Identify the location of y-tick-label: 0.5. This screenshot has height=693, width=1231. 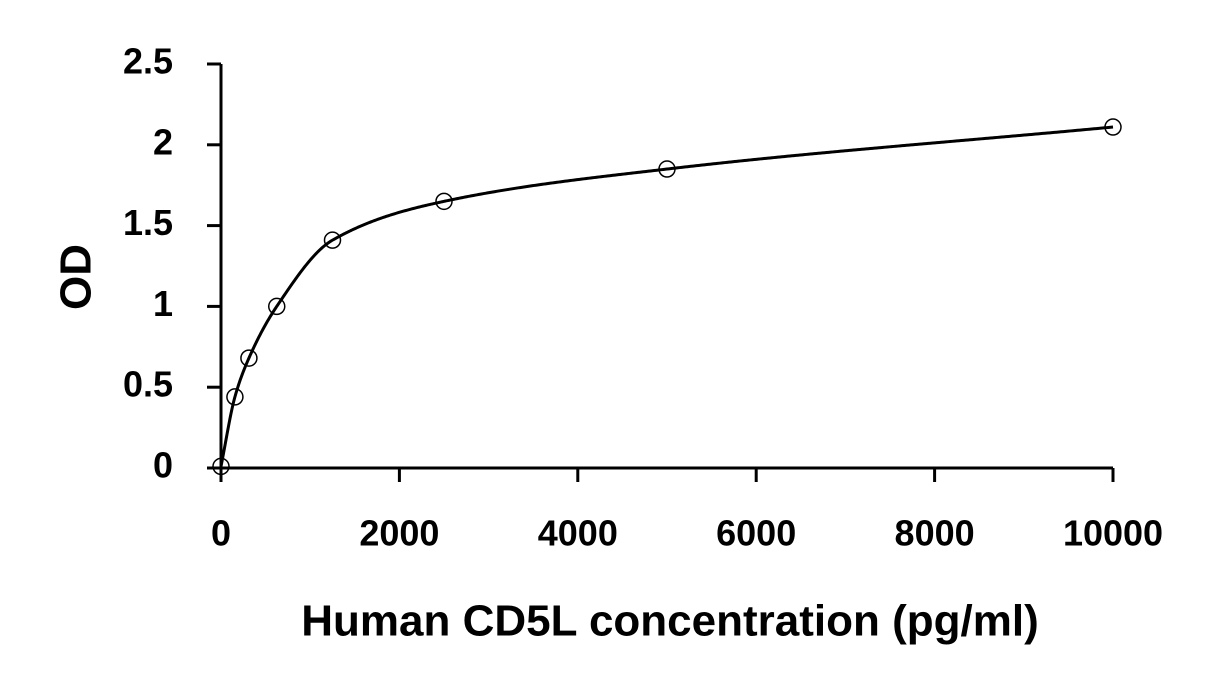
(148, 384).